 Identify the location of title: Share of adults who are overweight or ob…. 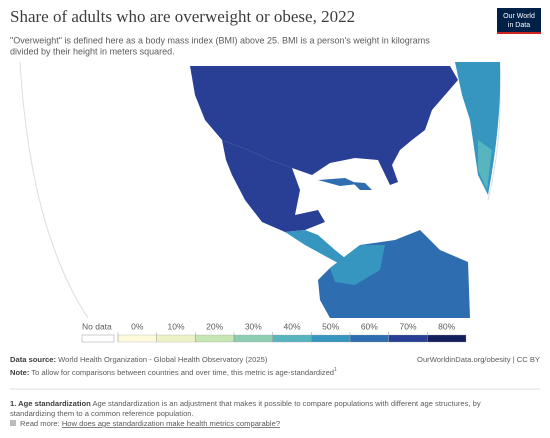
(182, 16).